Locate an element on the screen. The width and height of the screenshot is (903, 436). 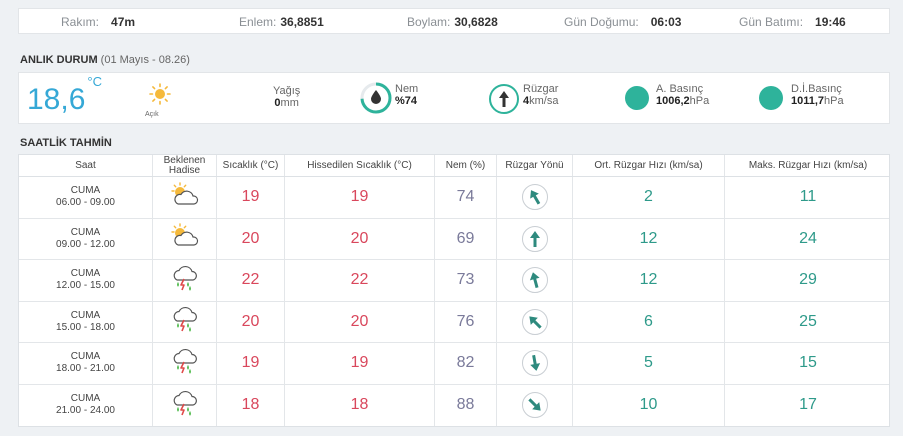
pressure-icon is located at coordinates (637, 98).